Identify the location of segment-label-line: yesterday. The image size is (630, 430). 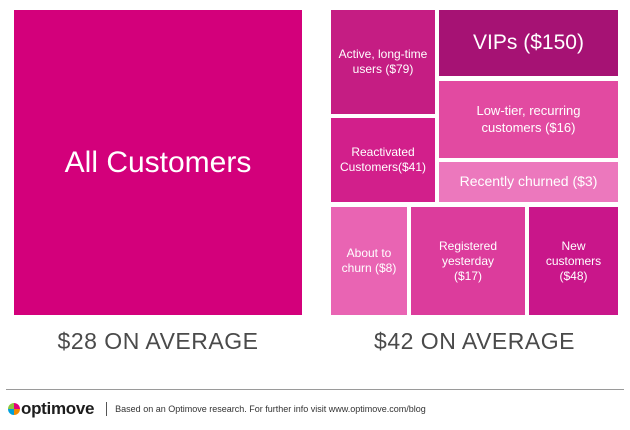
(468, 260).